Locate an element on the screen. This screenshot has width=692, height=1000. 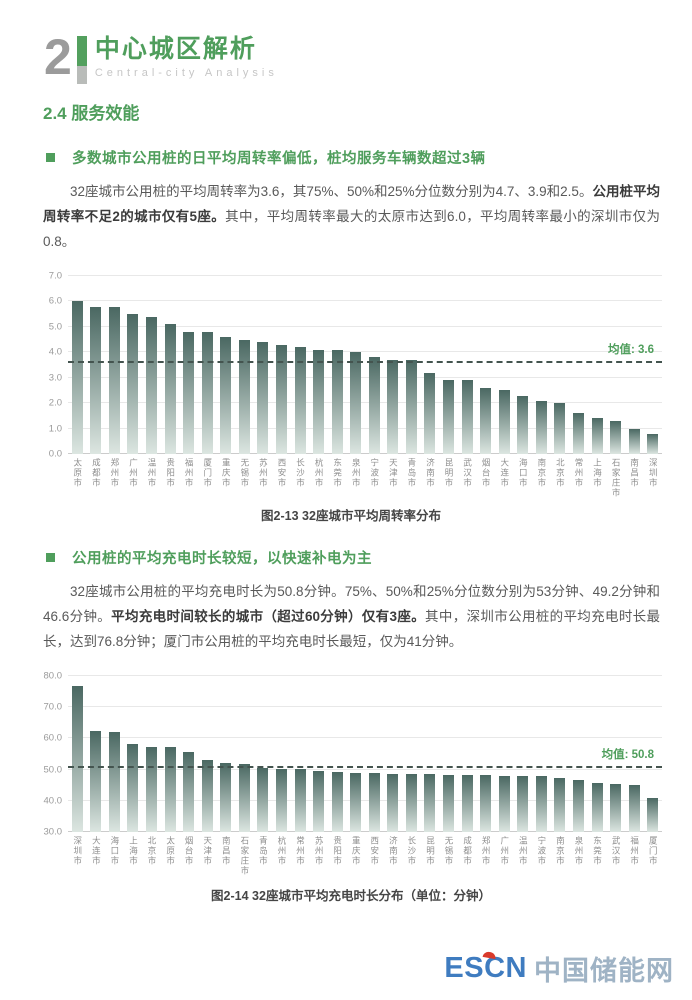
x-tick-label: 杭州市 is located at coordinates (319, 473).